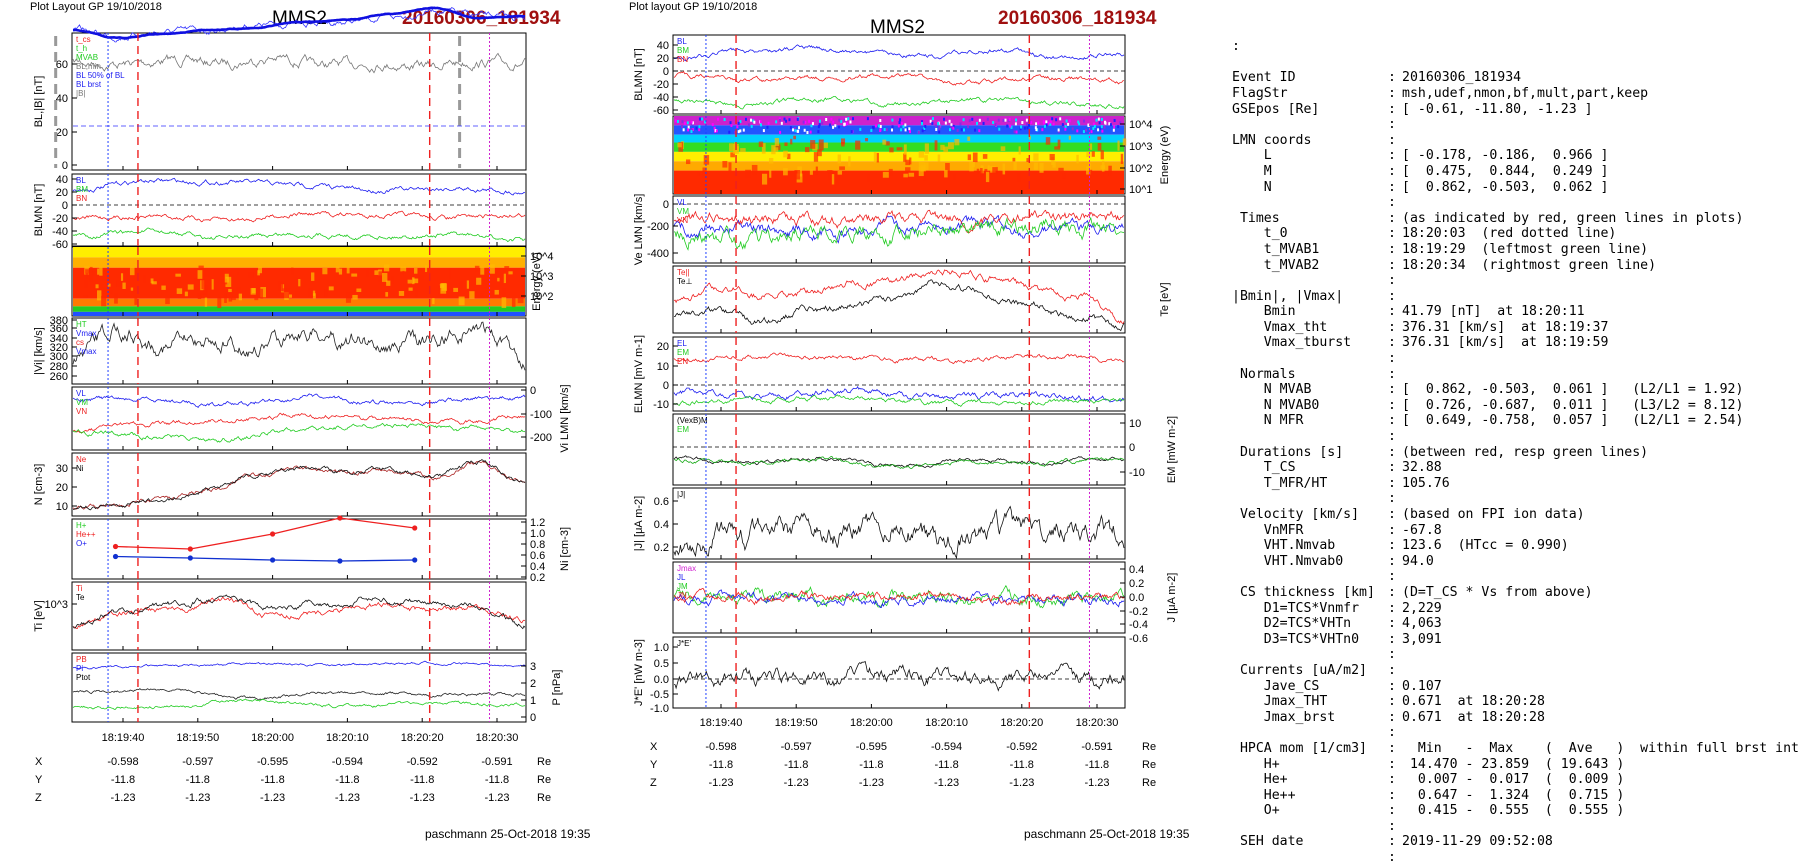 The height and width of the screenshot is (866, 1804). What do you see at coordinates (1280, 483) in the screenshot?
I see `info-key: T_MFR/HT` at bounding box center [1280, 483].